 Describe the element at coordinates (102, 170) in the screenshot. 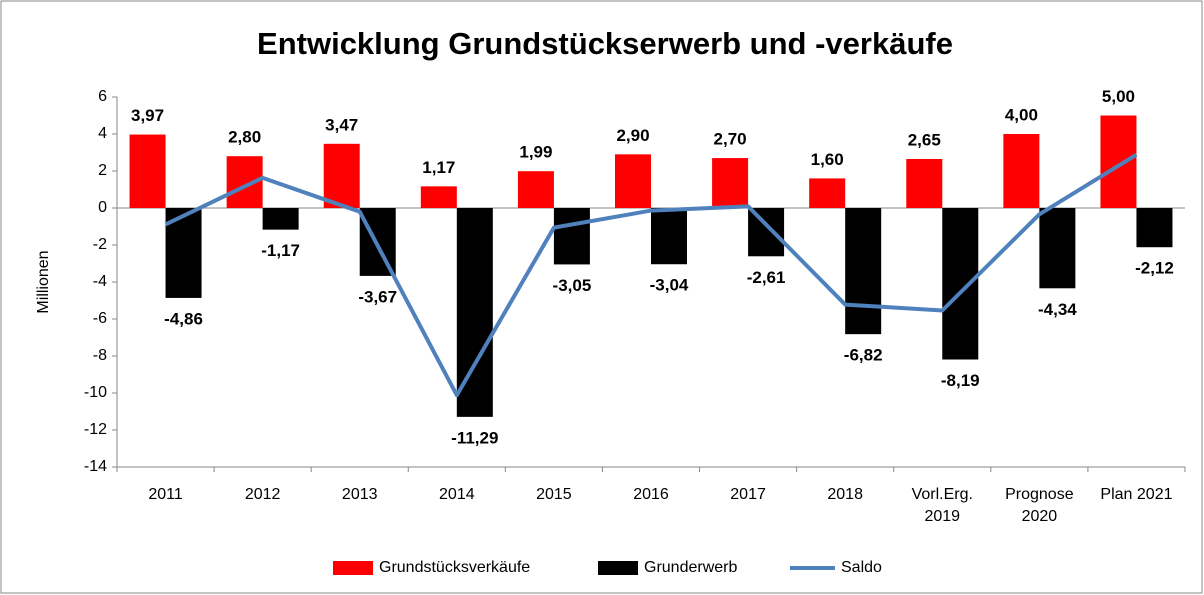

I see `y-tick-label: 2` at that location.